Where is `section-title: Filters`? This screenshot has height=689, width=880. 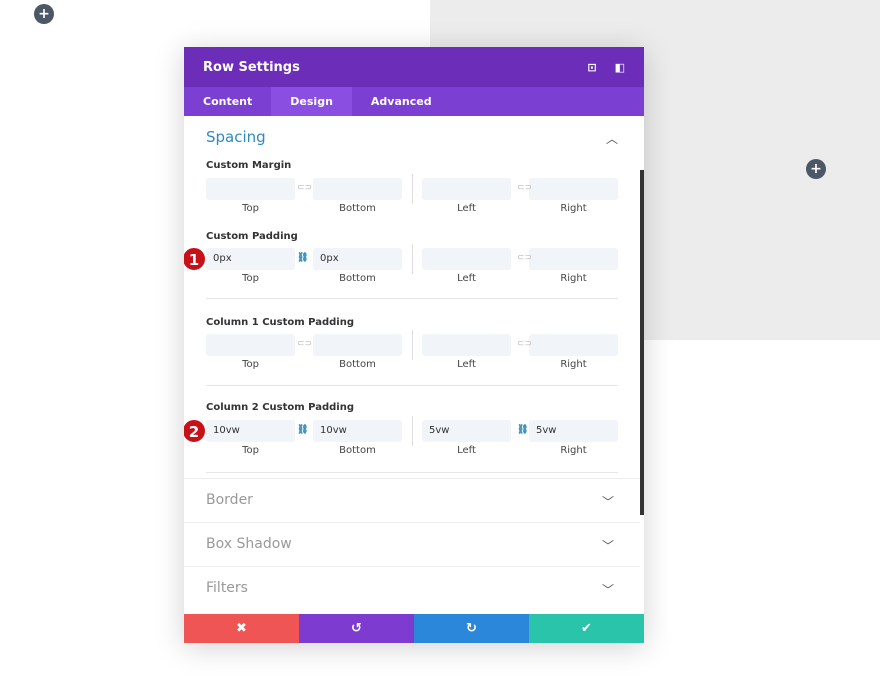 section-title: Filters is located at coordinates (227, 588).